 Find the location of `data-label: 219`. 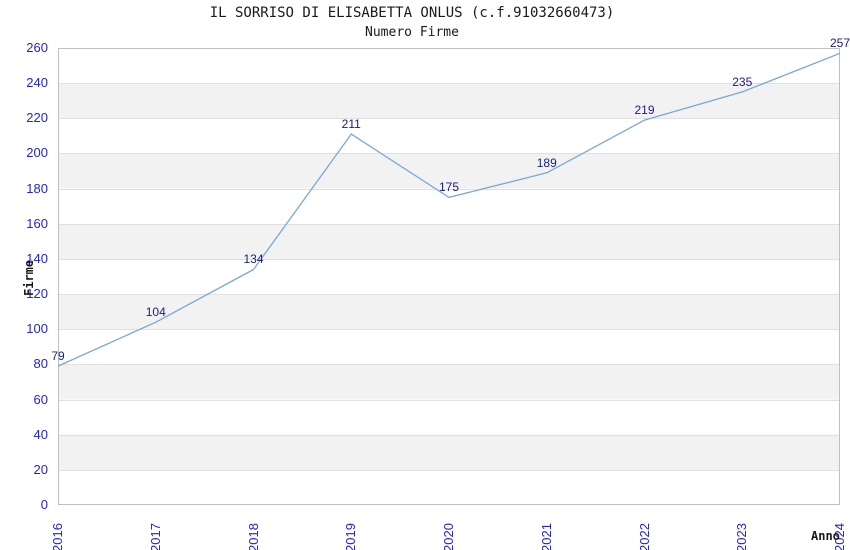

data-label: 219 is located at coordinates (644, 110).